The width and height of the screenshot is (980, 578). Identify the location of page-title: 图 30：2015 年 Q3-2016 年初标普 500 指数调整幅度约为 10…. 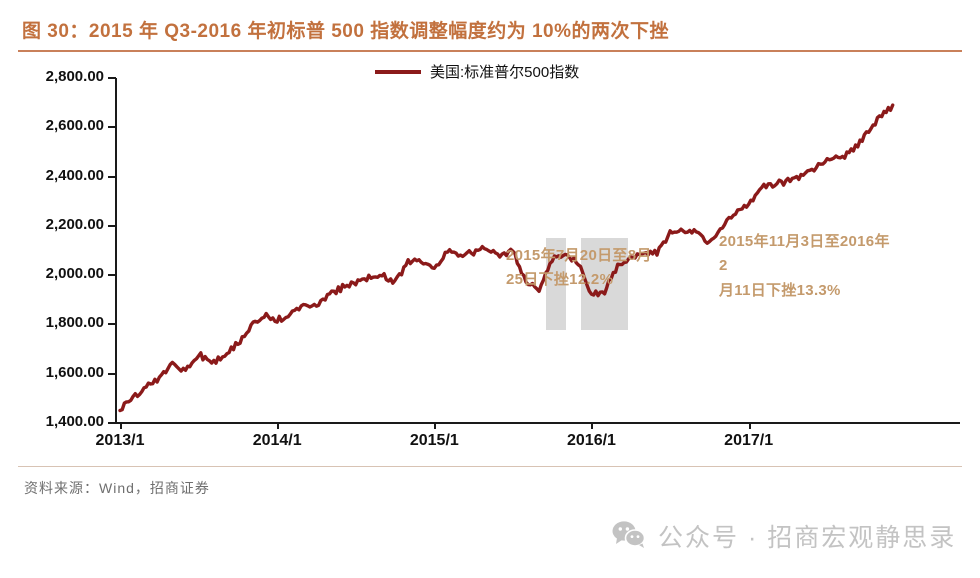
(346, 31).